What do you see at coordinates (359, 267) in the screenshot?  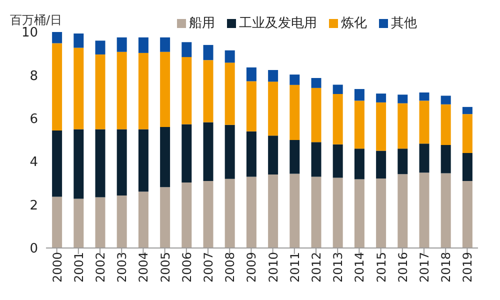 I see `x-tick-label: 2014` at bounding box center [359, 267].